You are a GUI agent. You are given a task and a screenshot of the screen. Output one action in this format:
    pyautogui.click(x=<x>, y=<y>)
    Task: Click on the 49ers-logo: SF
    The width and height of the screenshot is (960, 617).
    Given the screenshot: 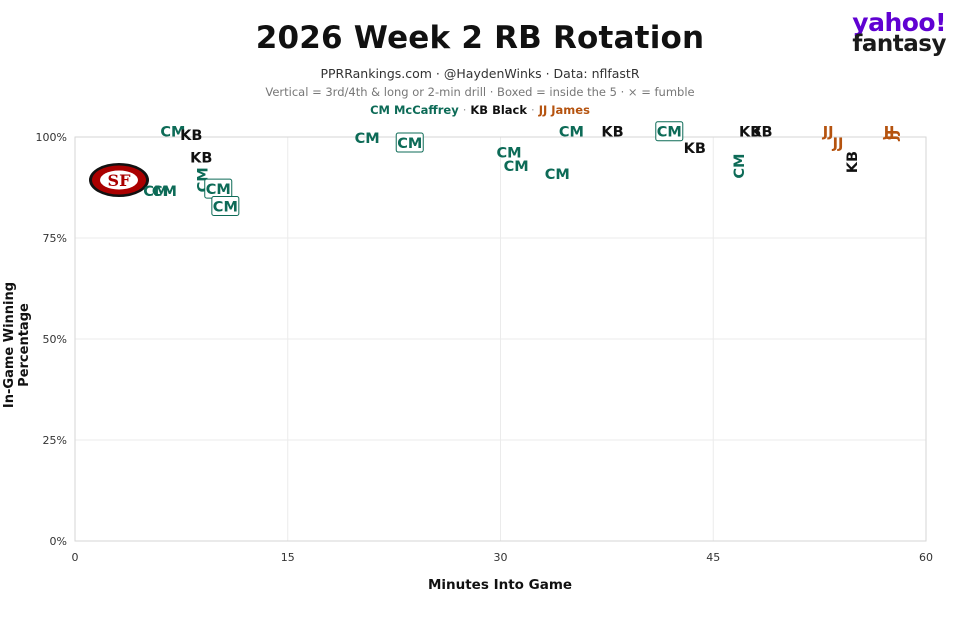 What is the action you would take?
    pyautogui.click(x=119, y=180)
    